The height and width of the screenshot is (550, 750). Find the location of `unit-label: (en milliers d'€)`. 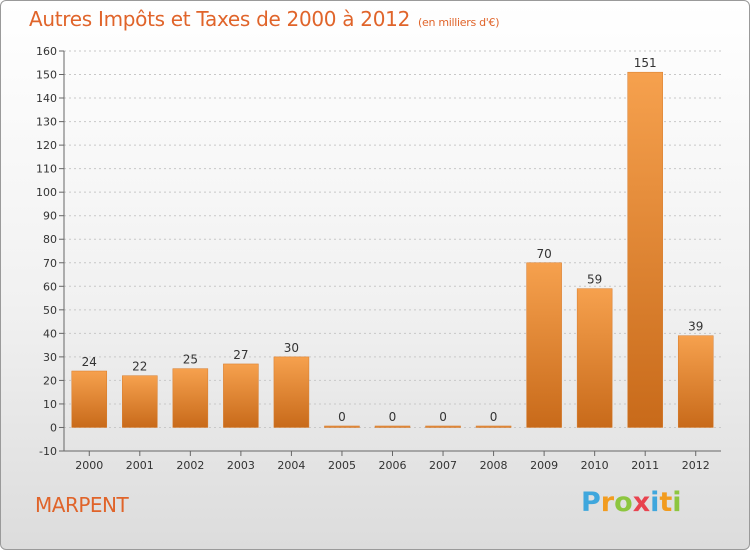

unit-label: (en milliers d'€) is located at coordinates (459, 22).